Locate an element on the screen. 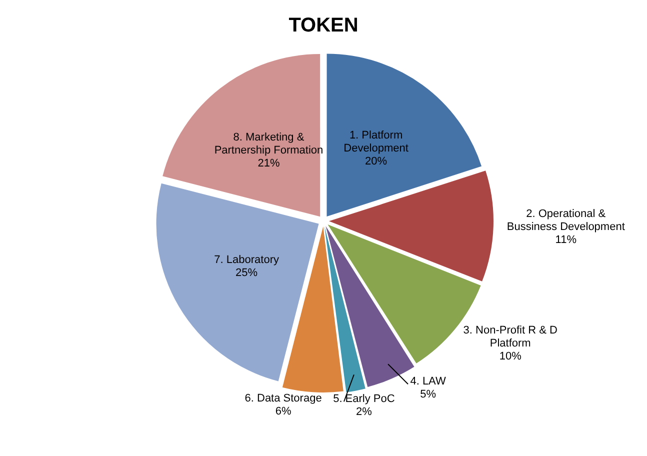  data-label: 5% is located at coordinates (428, 394).